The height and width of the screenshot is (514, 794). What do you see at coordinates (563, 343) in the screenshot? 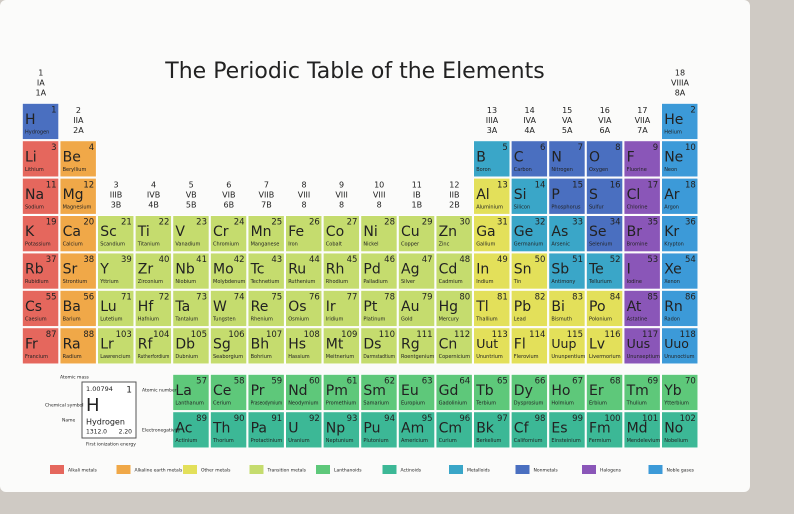
I see `element-symbol: Uup` at bounding box center [563, 343].